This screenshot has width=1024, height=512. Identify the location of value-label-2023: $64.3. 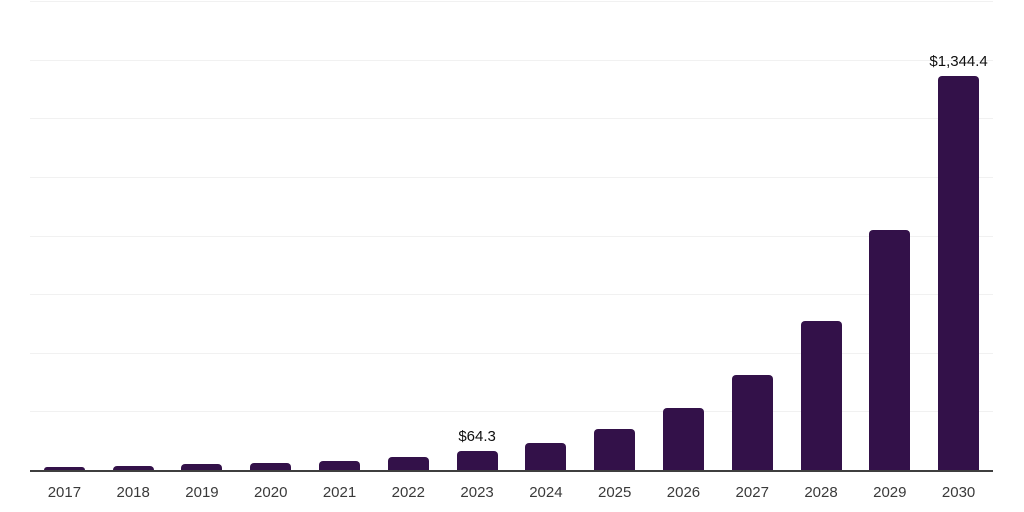
(477, 437).